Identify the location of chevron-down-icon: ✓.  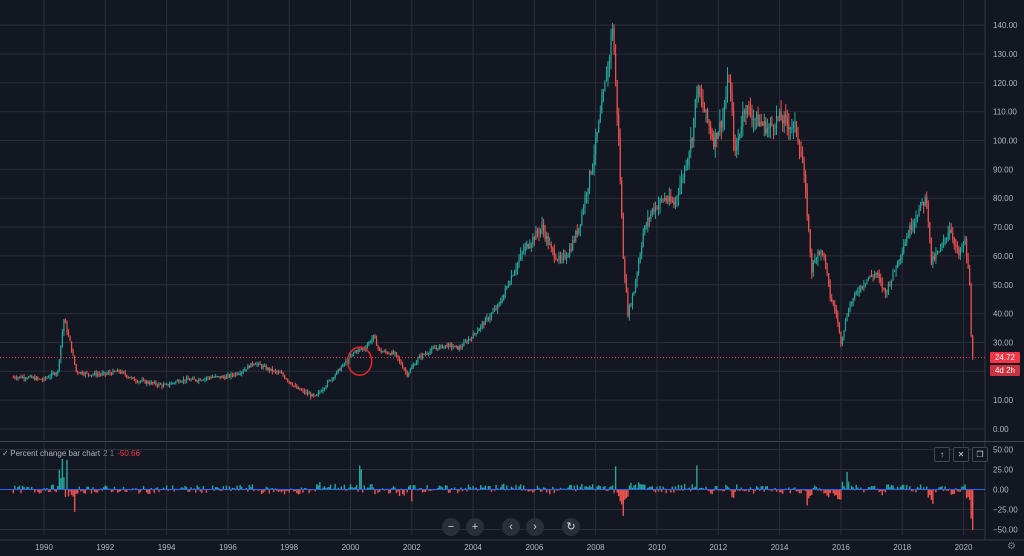
(5, 453).